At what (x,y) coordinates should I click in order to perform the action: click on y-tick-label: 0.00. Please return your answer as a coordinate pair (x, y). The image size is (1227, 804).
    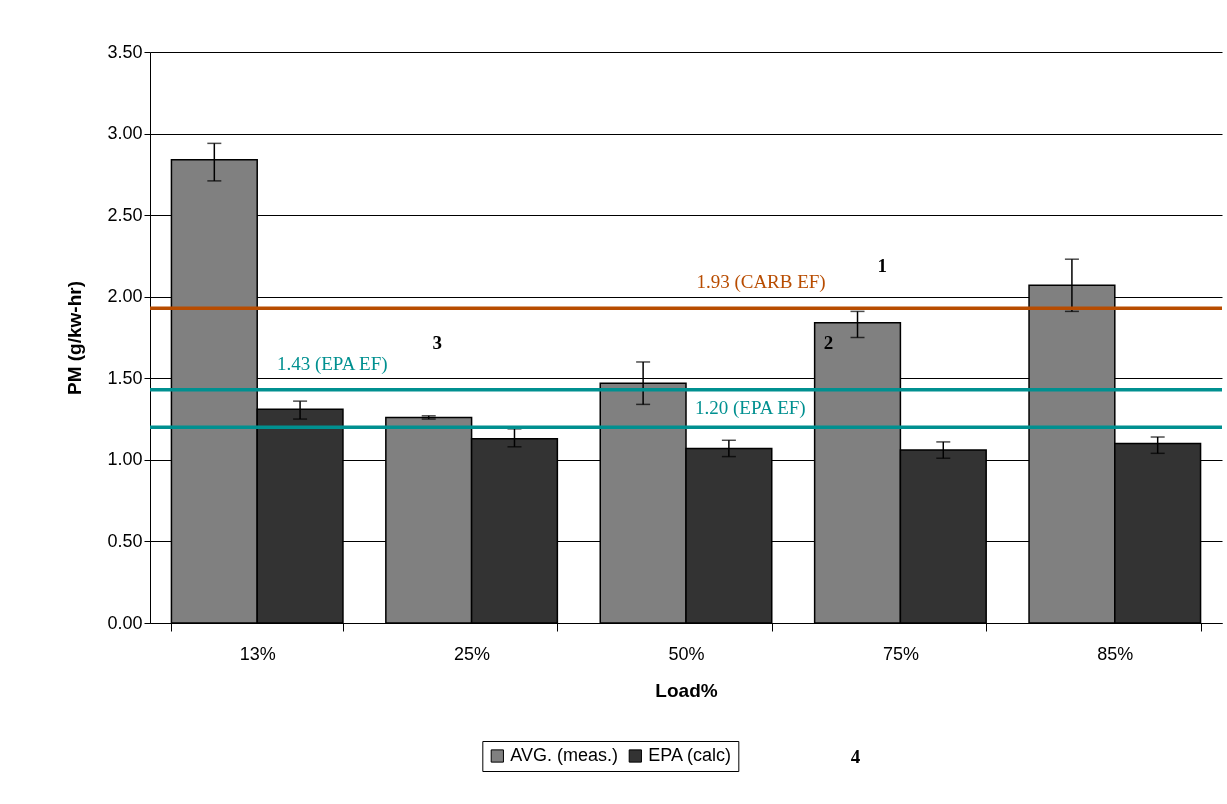
    Looking at the image, I should click on (125, 622).